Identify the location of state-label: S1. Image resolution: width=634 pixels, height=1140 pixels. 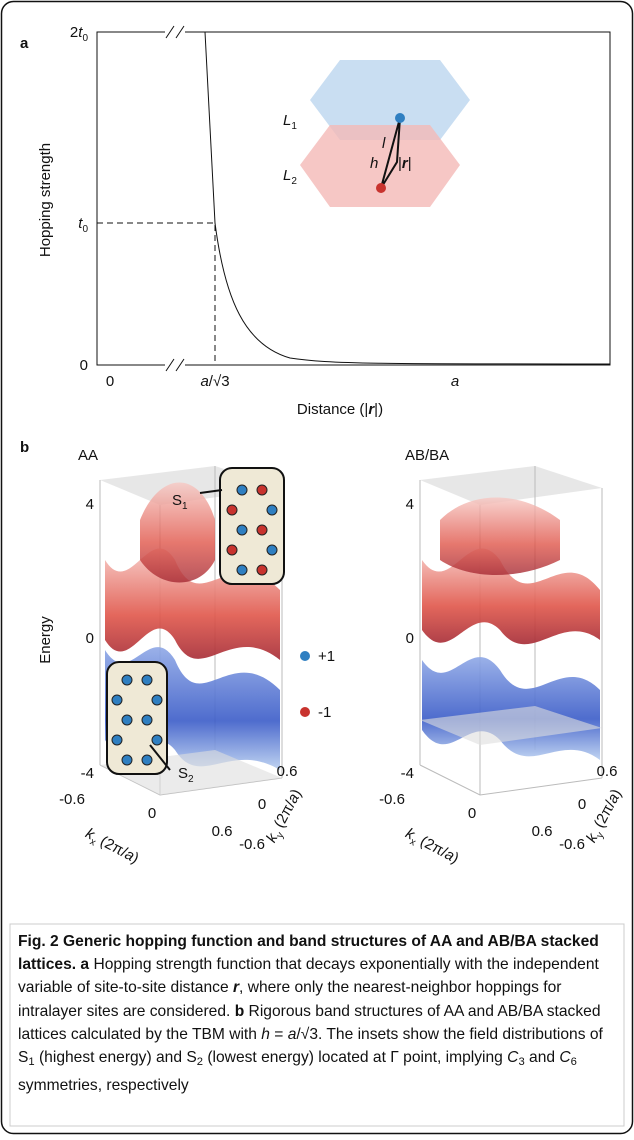
(180, 502).